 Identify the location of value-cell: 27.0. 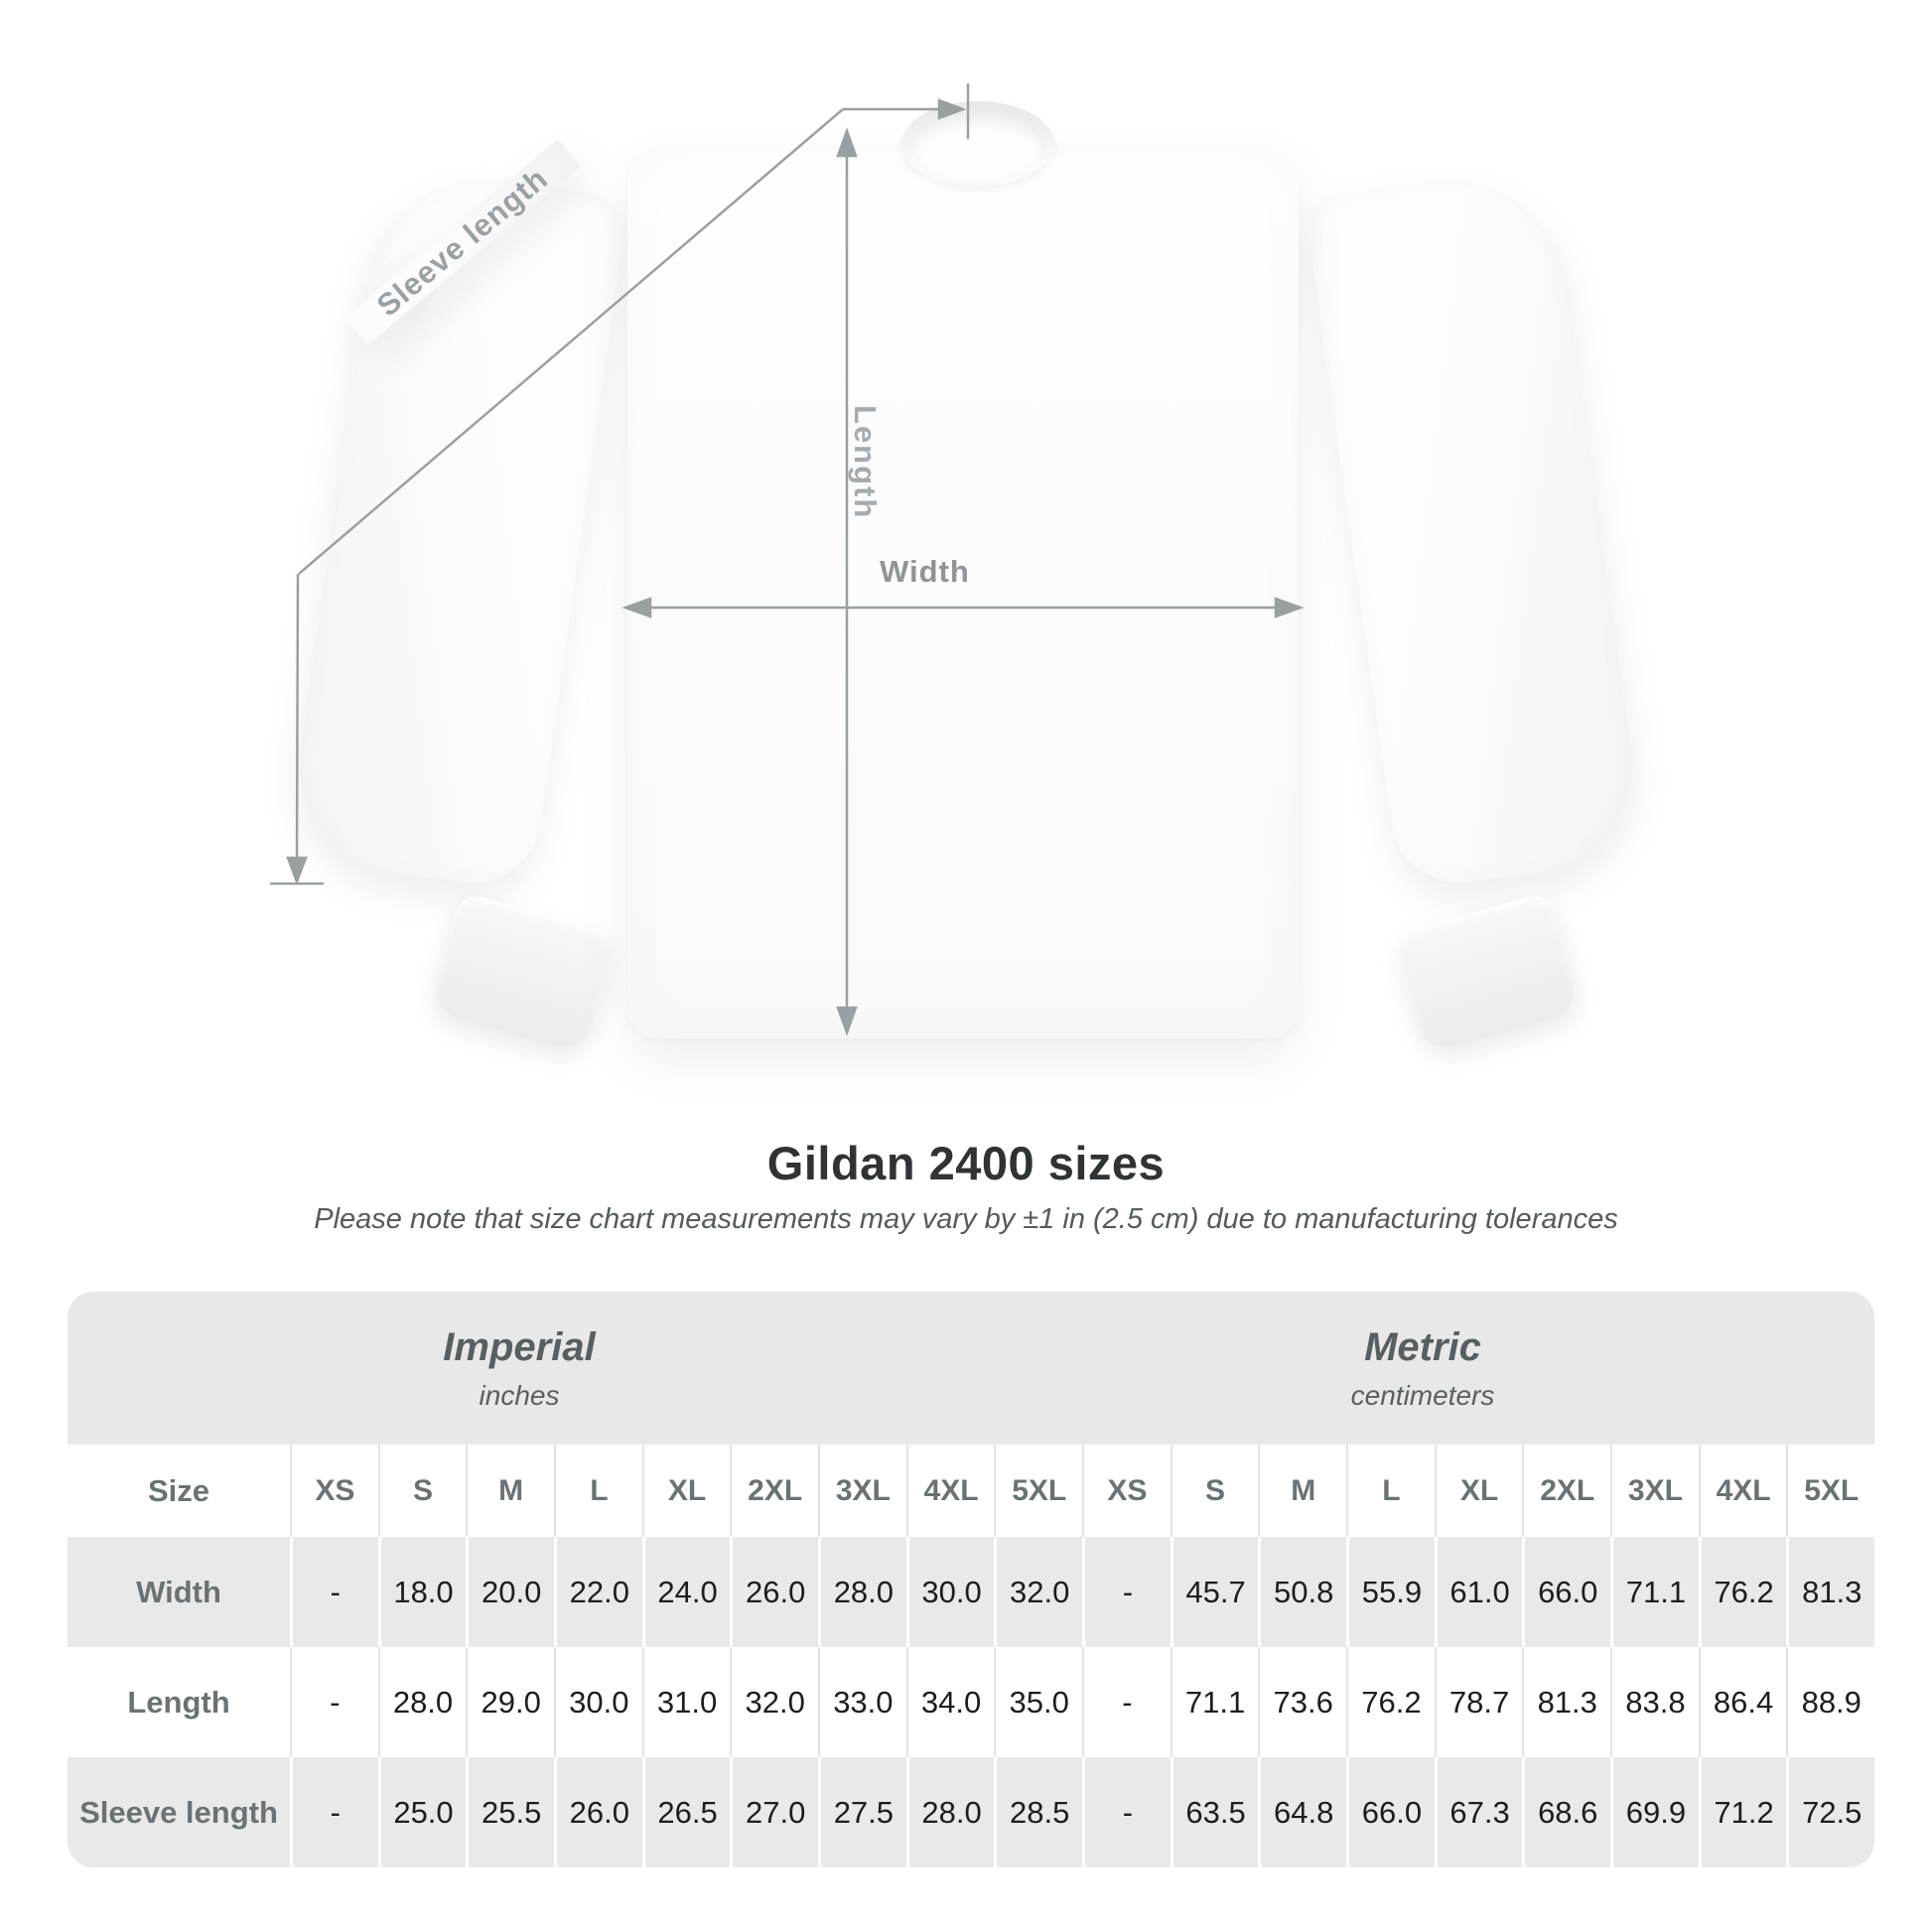
(774, 1812).